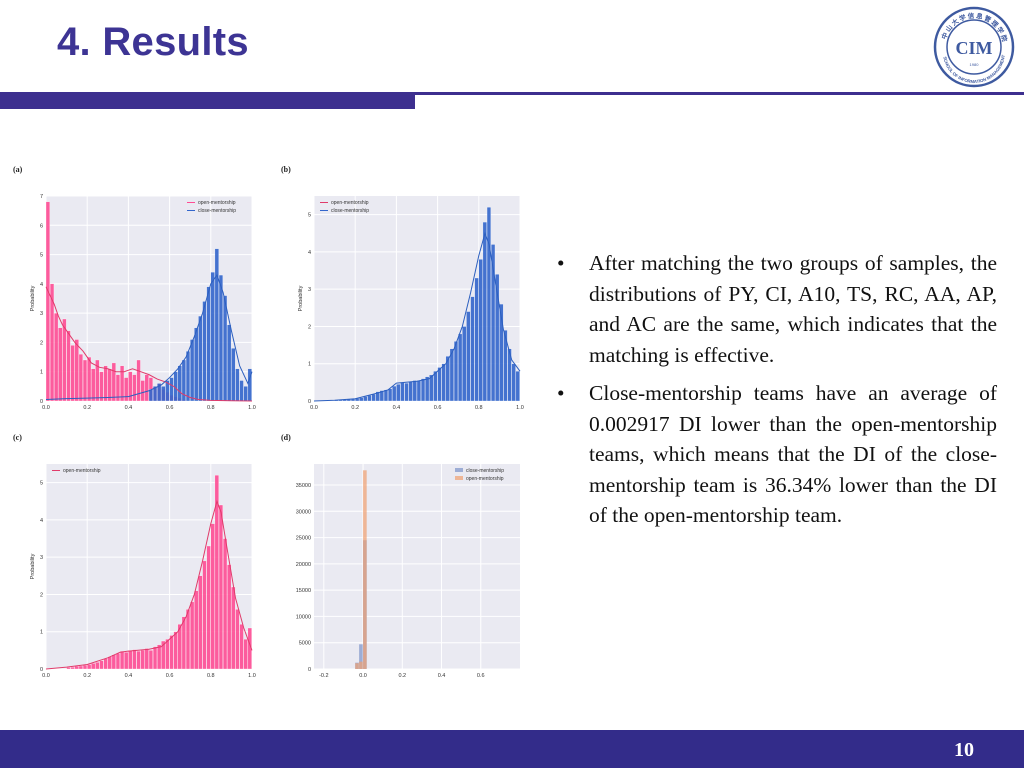  Describe the element at coordinates (207, 101) in the screenshot. I see `header-accent-bar` at that location.